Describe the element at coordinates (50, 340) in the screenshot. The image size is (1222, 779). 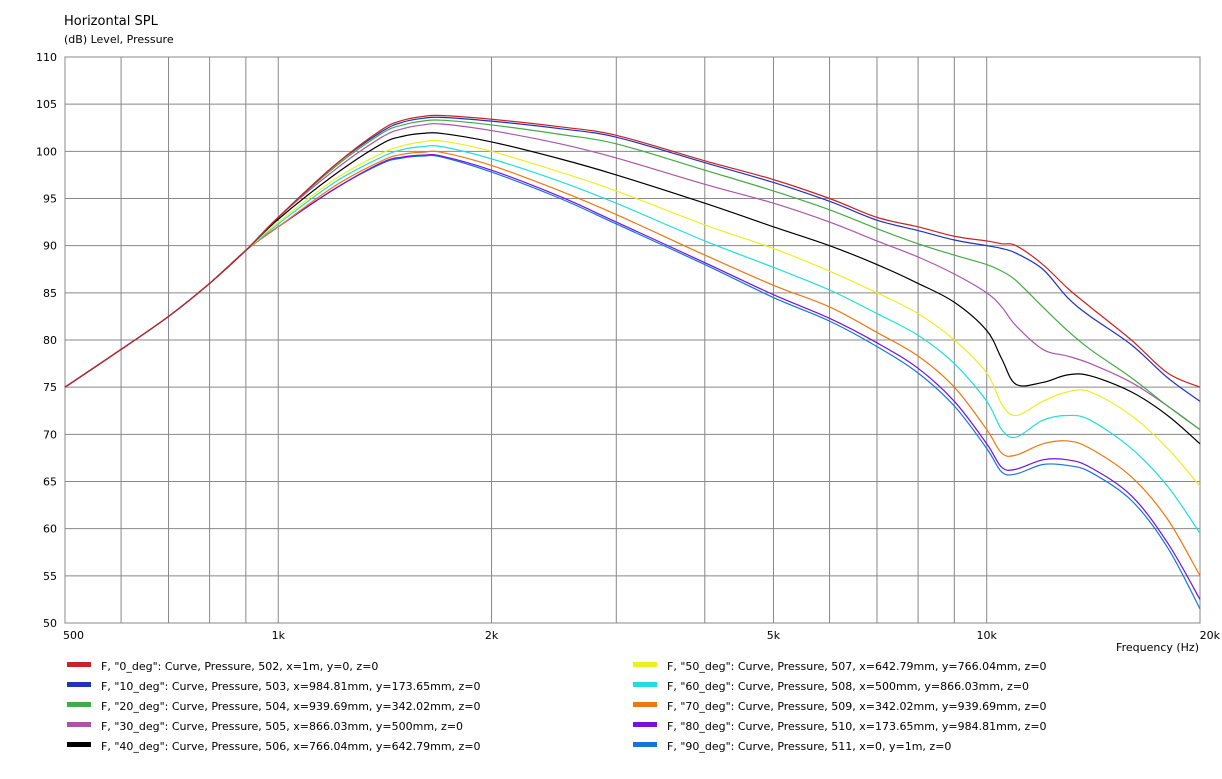
I see `y-tick-label: 80` at that location.